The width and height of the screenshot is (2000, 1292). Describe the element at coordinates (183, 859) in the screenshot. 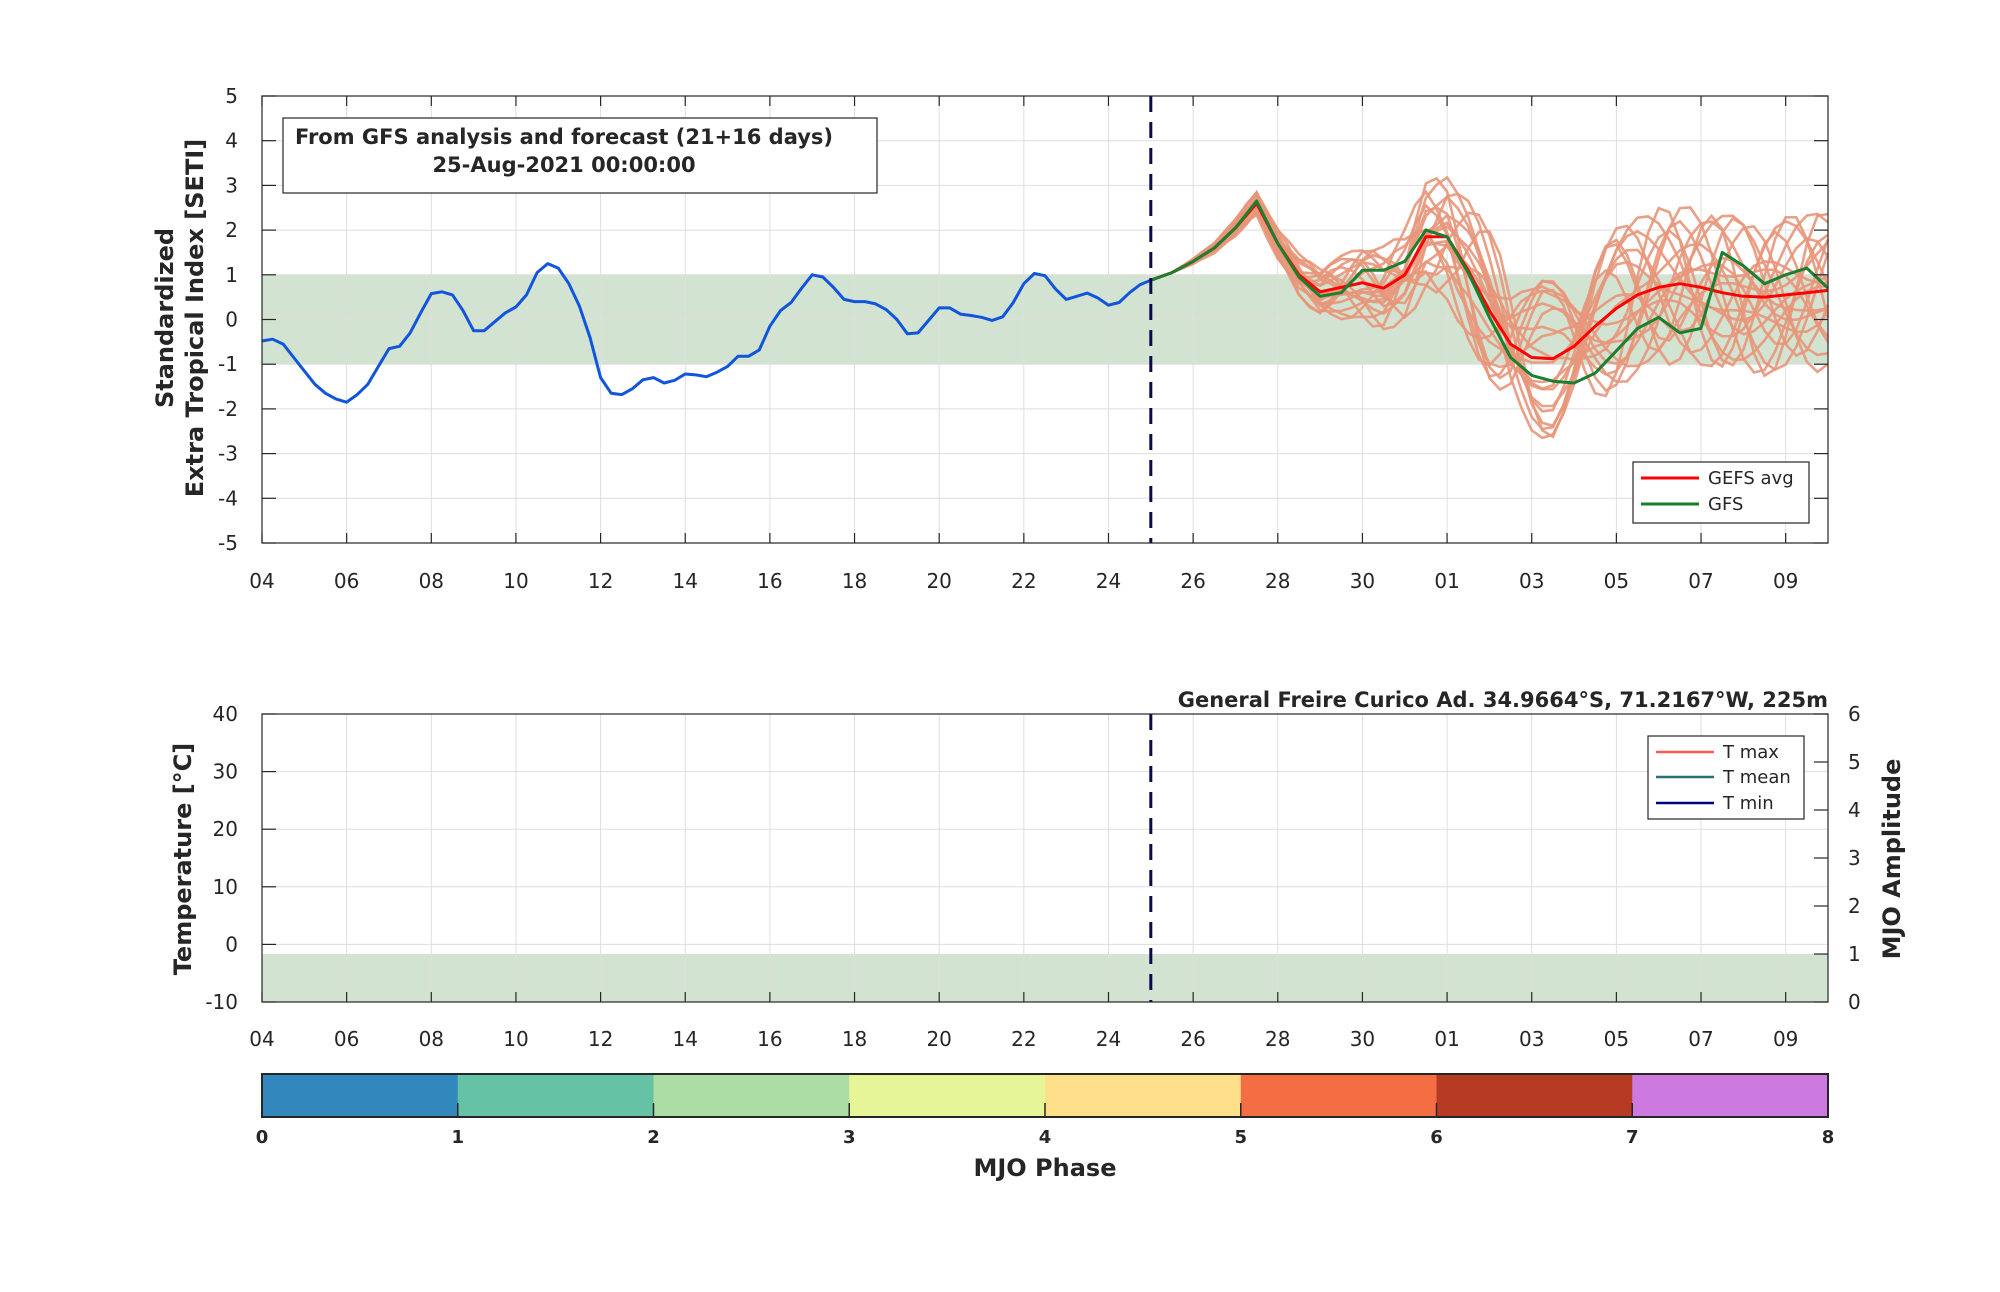

I see `y-axis-label-left: Temperature [°C]` at that location.